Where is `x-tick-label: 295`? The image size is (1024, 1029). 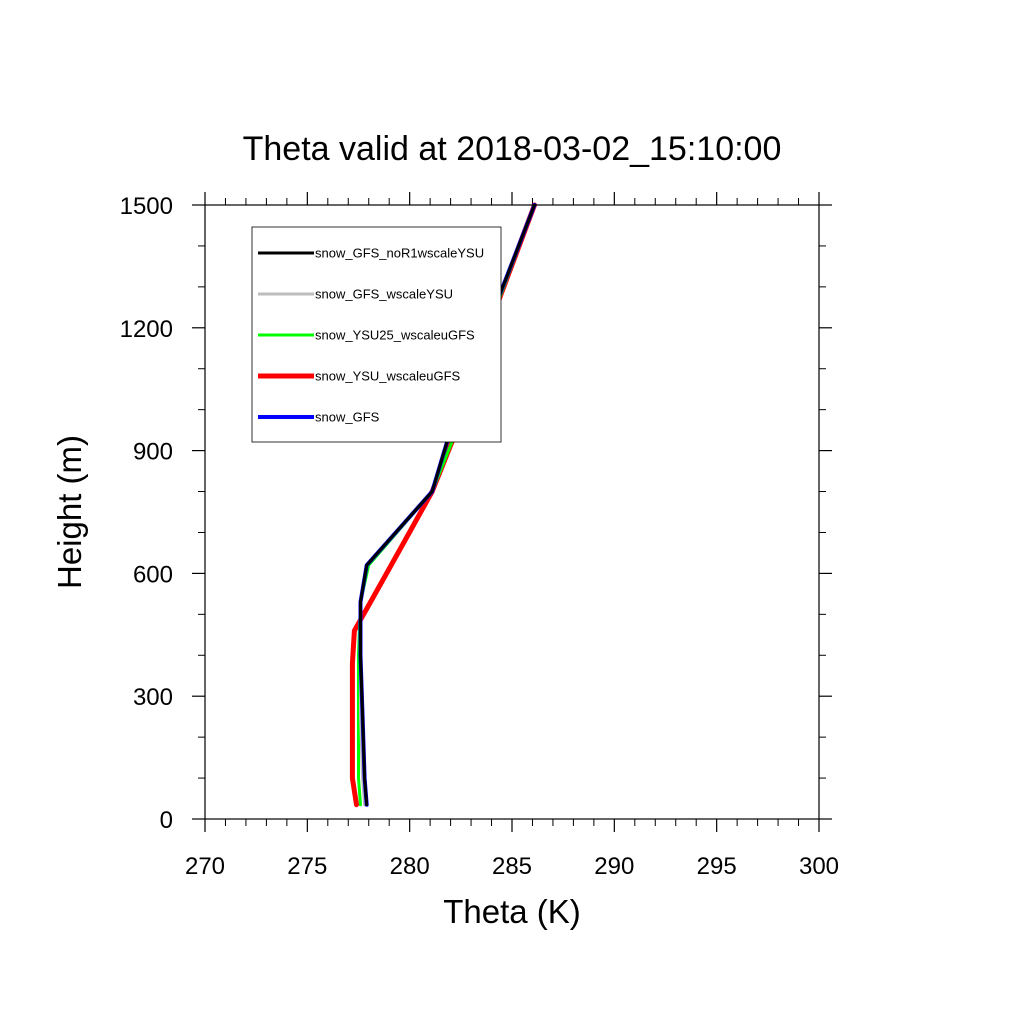 x-tick-label: 295 is located at coordinates (717, 866).